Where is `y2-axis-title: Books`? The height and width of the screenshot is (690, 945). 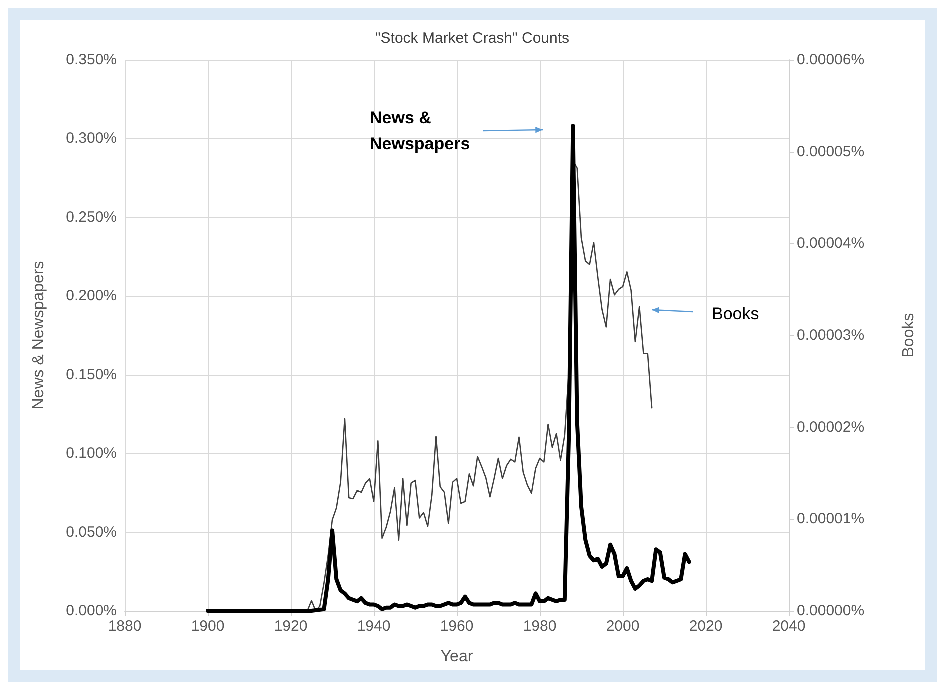 y2-axis-title: Books is located at coordinates (909, 335).